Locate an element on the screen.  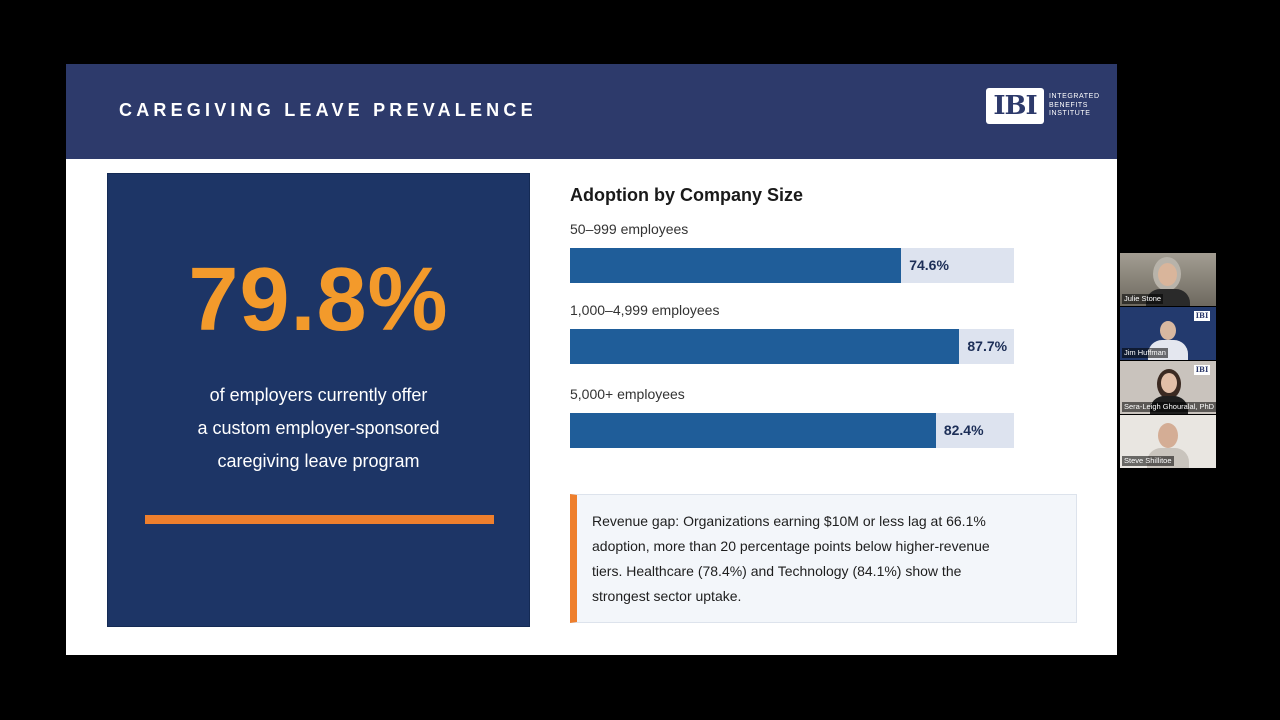
bar-row: 5,000+ employees 82.4% is located at coordinates (792, 416).